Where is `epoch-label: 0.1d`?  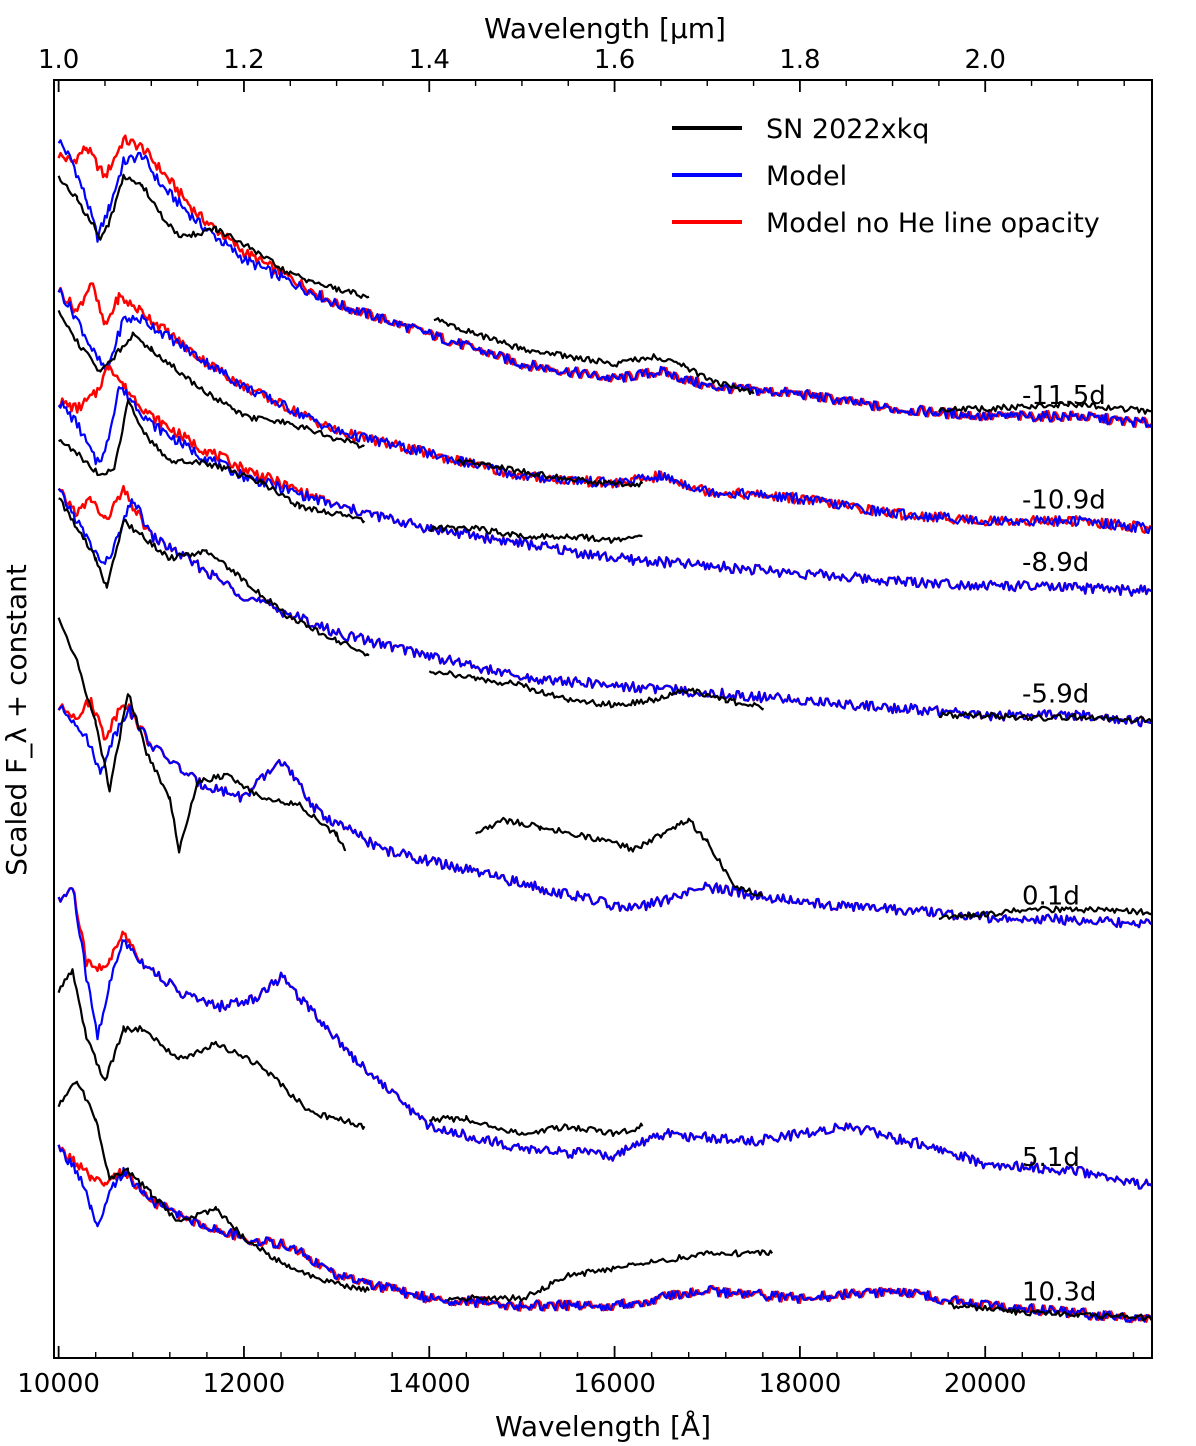 epoch-label: 0.1d is located at coordinates (1051, 897).